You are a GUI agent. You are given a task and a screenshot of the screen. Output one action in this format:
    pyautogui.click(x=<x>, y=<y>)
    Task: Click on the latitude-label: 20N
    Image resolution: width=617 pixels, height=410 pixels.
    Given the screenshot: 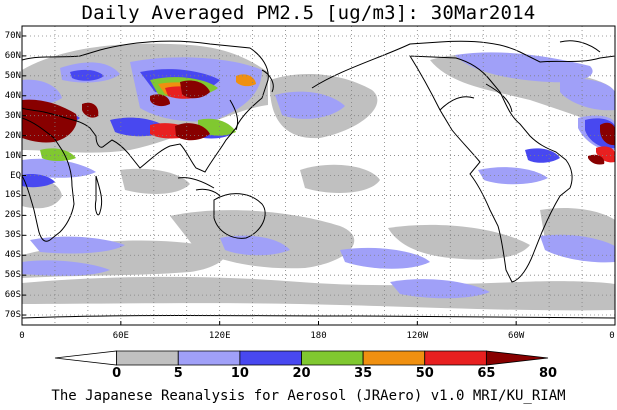 What is the action you would take?
    pyautogui.click(x=12, y=135)
    